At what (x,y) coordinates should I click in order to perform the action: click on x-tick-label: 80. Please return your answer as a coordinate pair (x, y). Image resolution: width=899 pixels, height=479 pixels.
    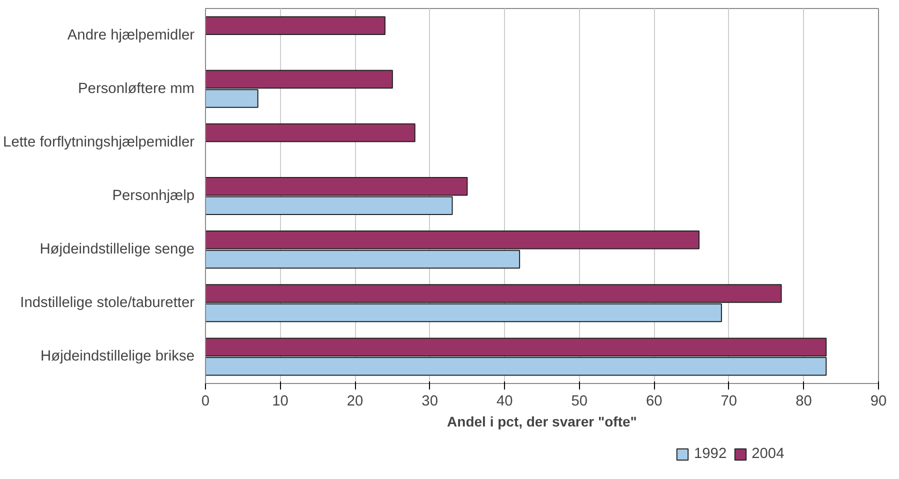
    Looking at the image, I should click on (804, 402).